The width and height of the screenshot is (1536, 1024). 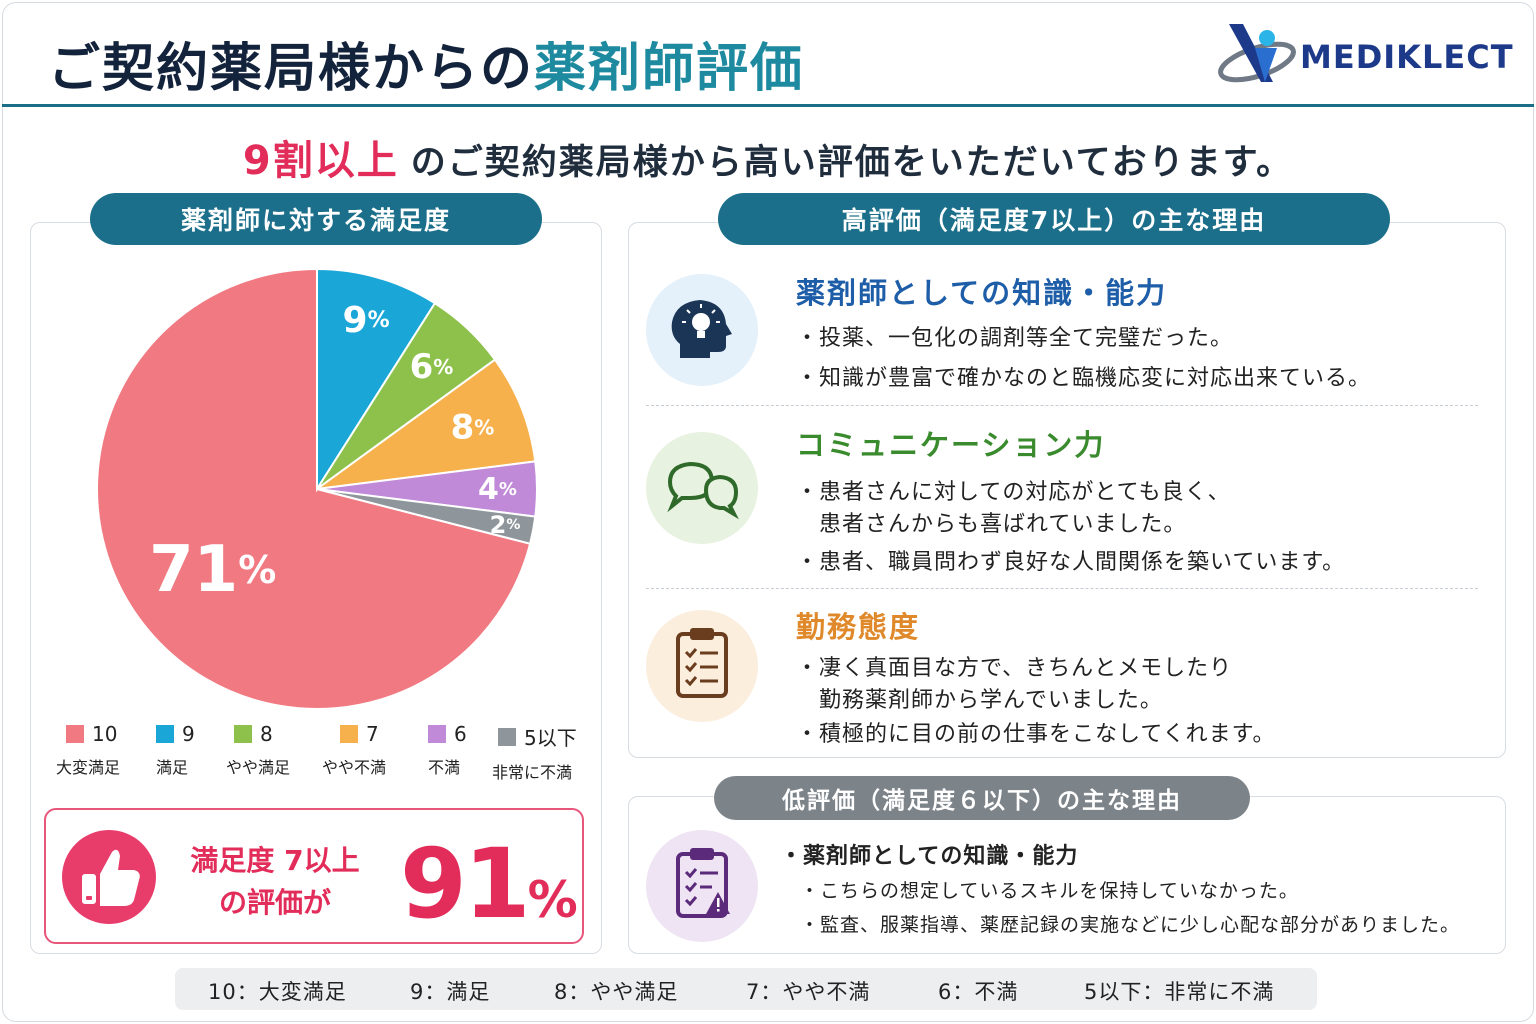 I want to click on low-reason-line-2: ・監査、服薬指導、薬歴記録の実施などに少し心配な部分がありました。, so click(x=1130, y=925).